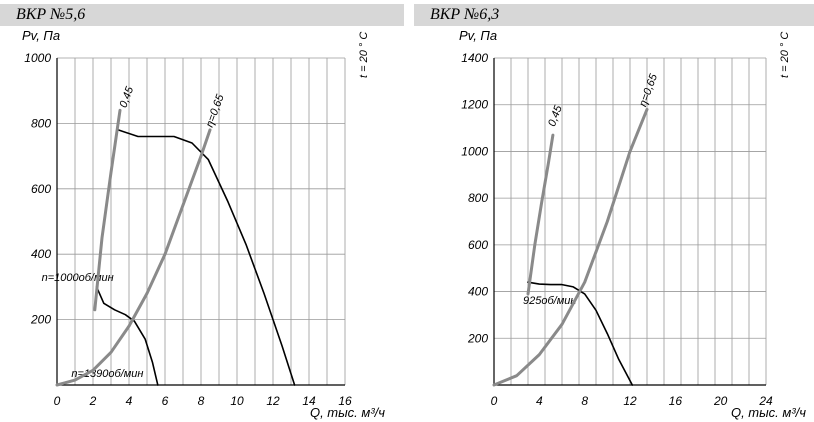  What do you see at coordinates (93, 401) in the screenshot?
I see `x-tick-label: 2` at bounding box center [93, 401].